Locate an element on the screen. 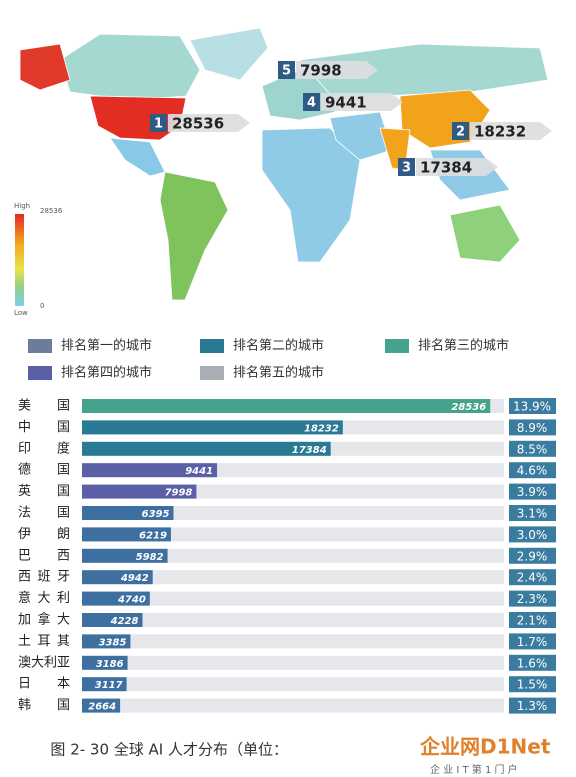  callout-rank: 3 is located at coordinates (406, 168).